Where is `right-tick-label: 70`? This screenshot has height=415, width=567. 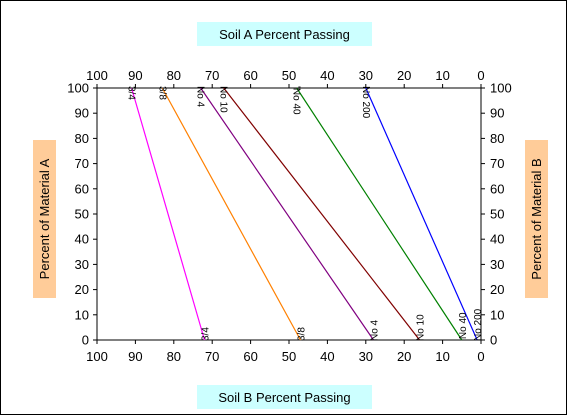 right-tick-label: 70 is located at coordinates (497, 163).